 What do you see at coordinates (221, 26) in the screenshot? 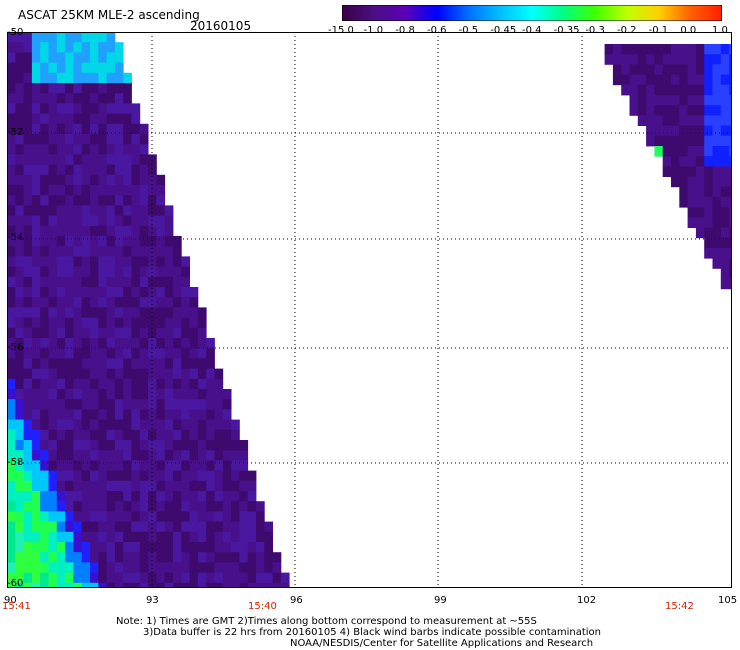
I see `map-date: 20160105` at bounding box center [221, 26].